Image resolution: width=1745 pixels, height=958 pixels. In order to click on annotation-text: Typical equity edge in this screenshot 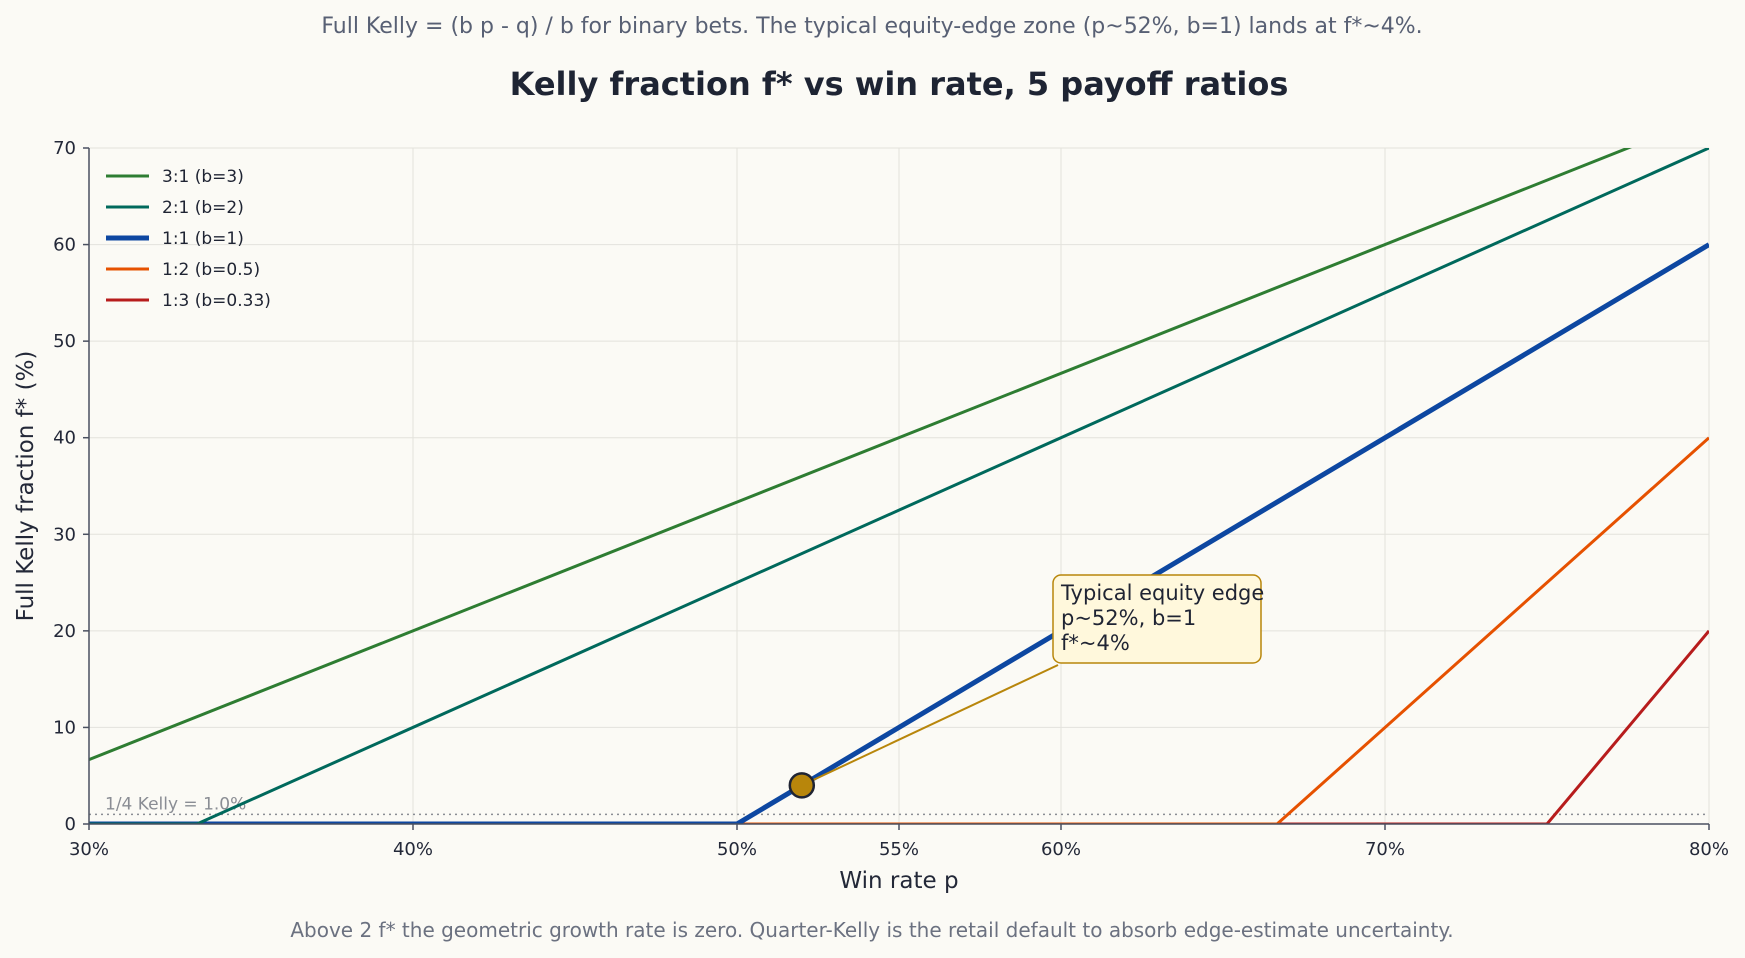, I will do `click(1162, 593)`.